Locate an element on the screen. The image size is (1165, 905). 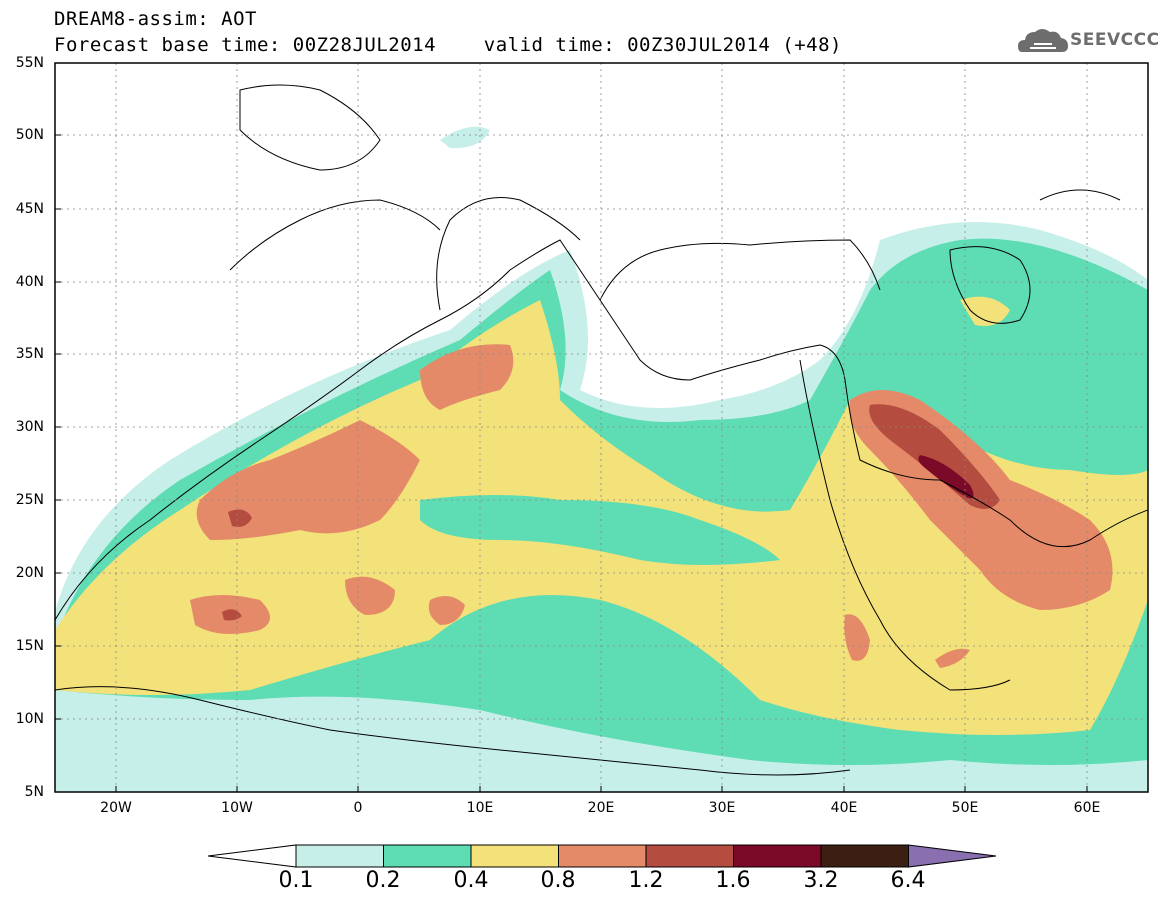
colorbar-label: 0.1 is located at coordinates (296, 880).